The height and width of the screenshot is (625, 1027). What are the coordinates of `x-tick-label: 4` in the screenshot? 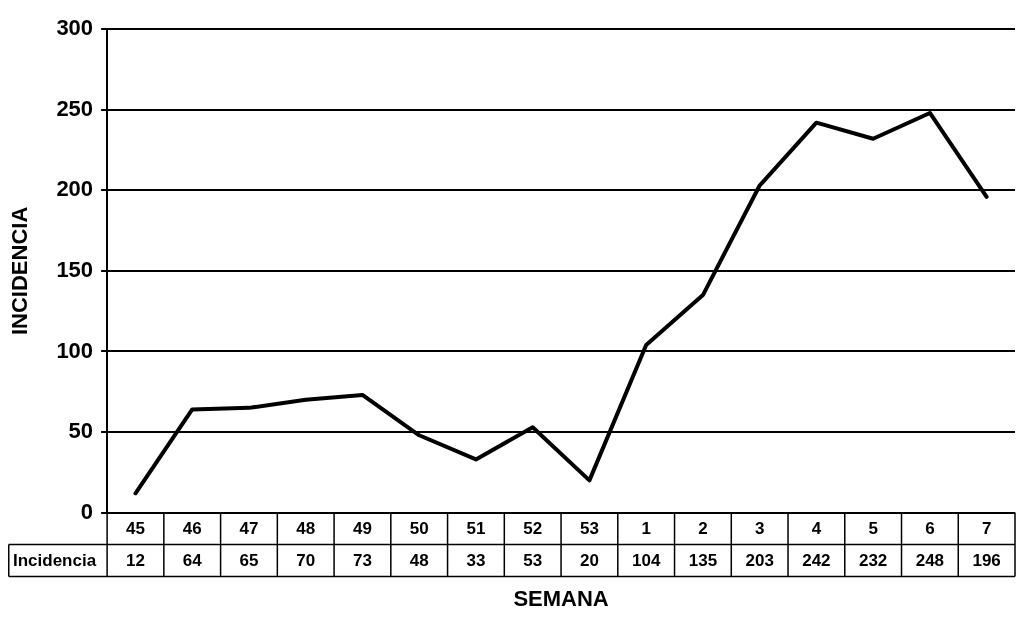 It's located at (816, 529).